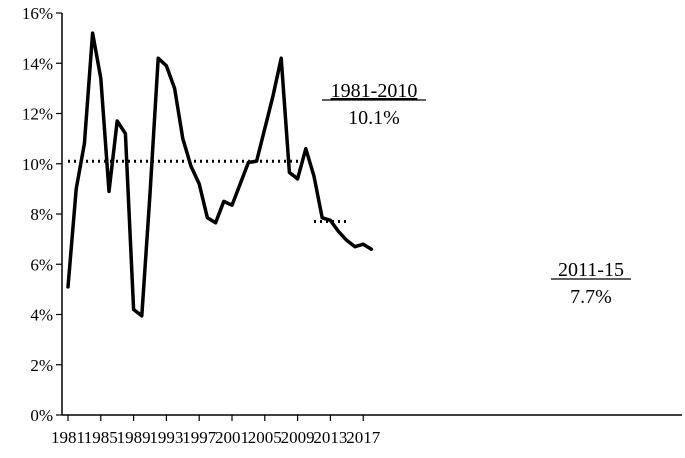 The image size is (685, 458). What do you see at coordinates (37, 63) in the screenshot?
I see `y-tick-label: 14%` at bounding box center [37, 63].